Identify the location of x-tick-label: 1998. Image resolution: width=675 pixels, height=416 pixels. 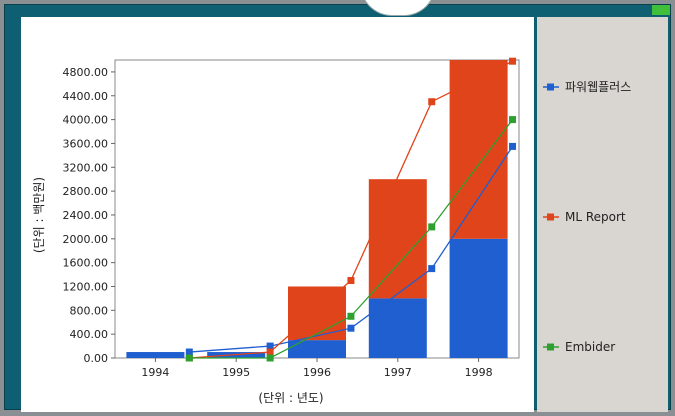
(479, 372).